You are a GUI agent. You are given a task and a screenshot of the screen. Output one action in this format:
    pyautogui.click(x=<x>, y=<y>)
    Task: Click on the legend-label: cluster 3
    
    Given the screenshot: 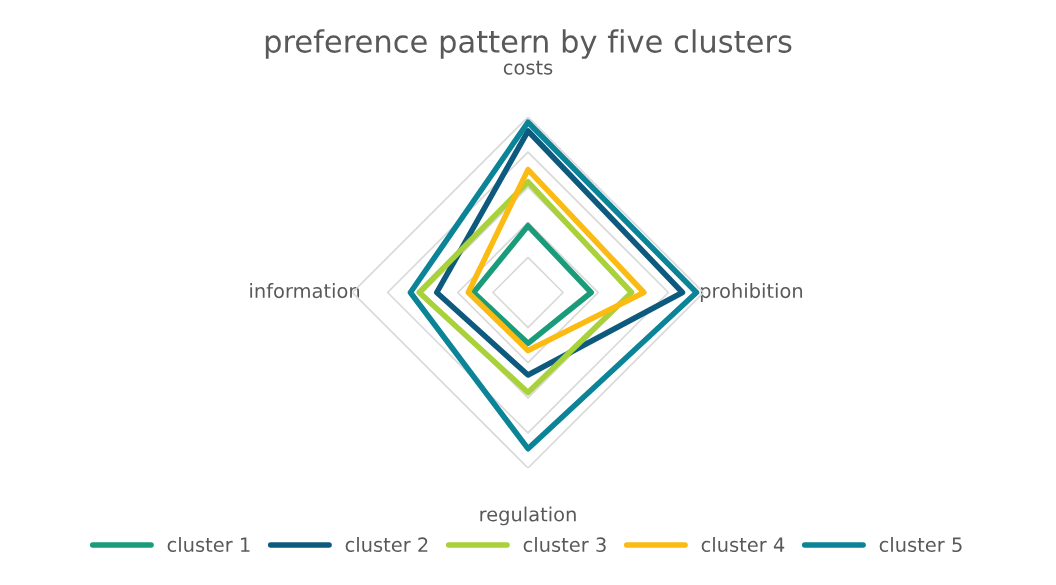 What is the action you would take?
    pyautogui.click(x=564, y=544)
    